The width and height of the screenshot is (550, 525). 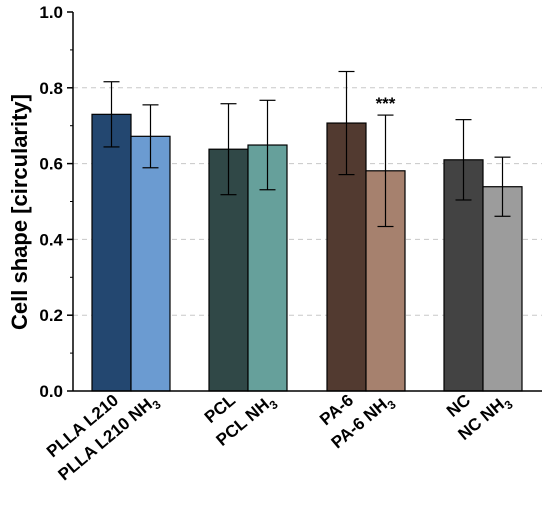 What do you see at coordinates (51, 202) in the screenshot?
I see `y-tick-labels: 0.0 0.2 0.4 0.6 0.8 1.0` at bounding box center [51, 202].